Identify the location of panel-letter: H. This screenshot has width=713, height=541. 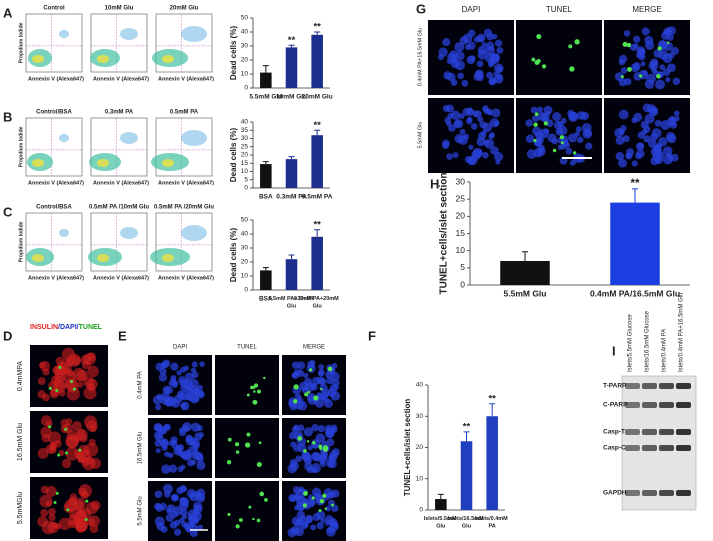
(434, 183).